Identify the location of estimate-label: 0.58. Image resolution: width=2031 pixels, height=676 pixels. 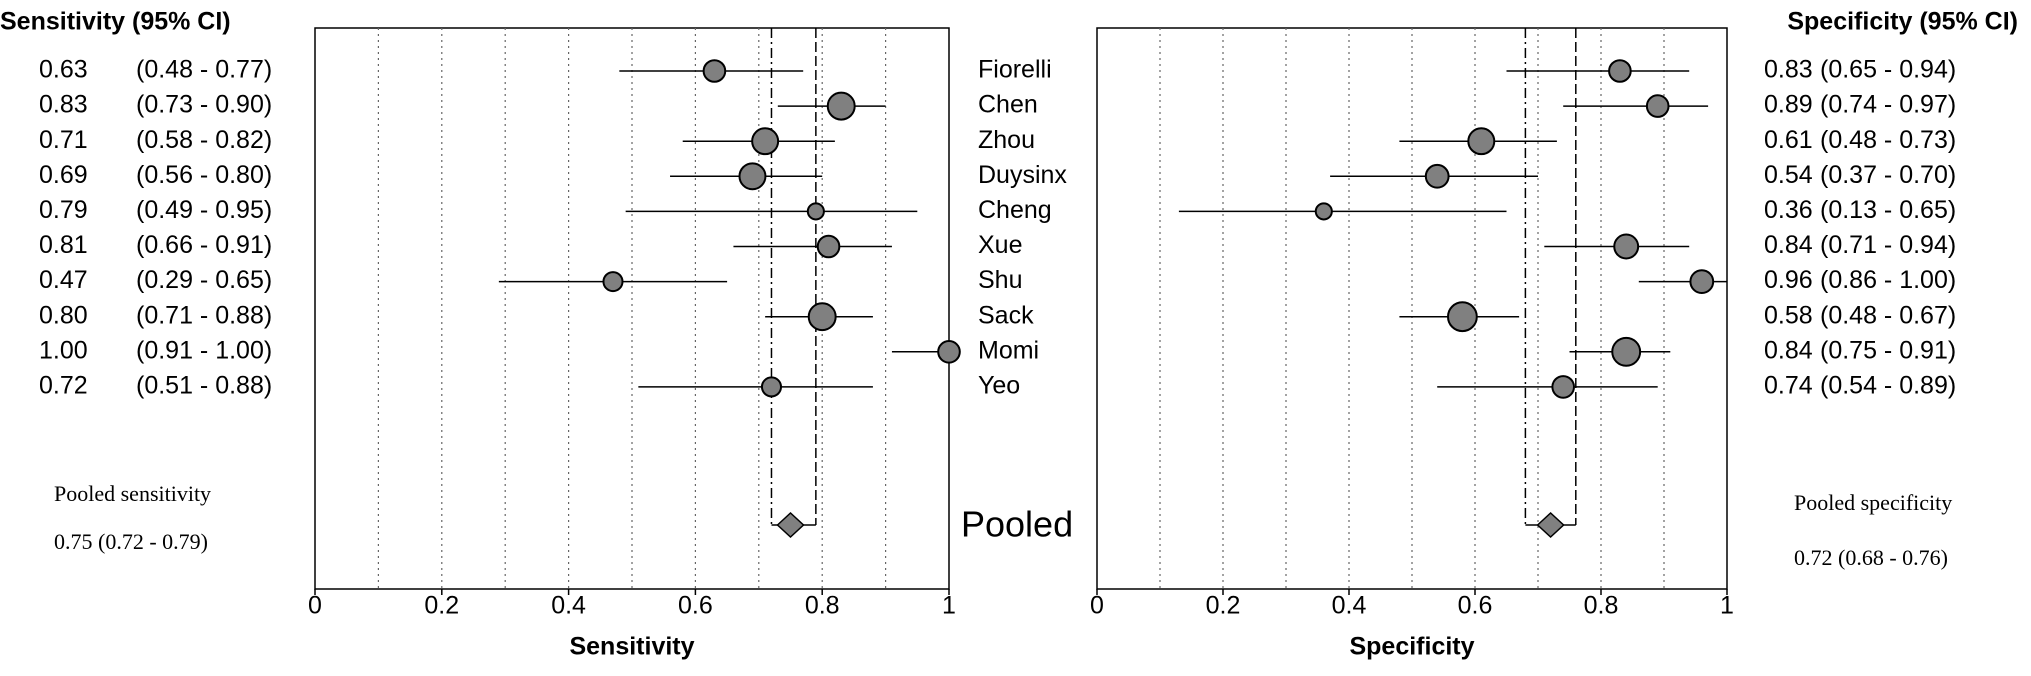
(1788, 315).